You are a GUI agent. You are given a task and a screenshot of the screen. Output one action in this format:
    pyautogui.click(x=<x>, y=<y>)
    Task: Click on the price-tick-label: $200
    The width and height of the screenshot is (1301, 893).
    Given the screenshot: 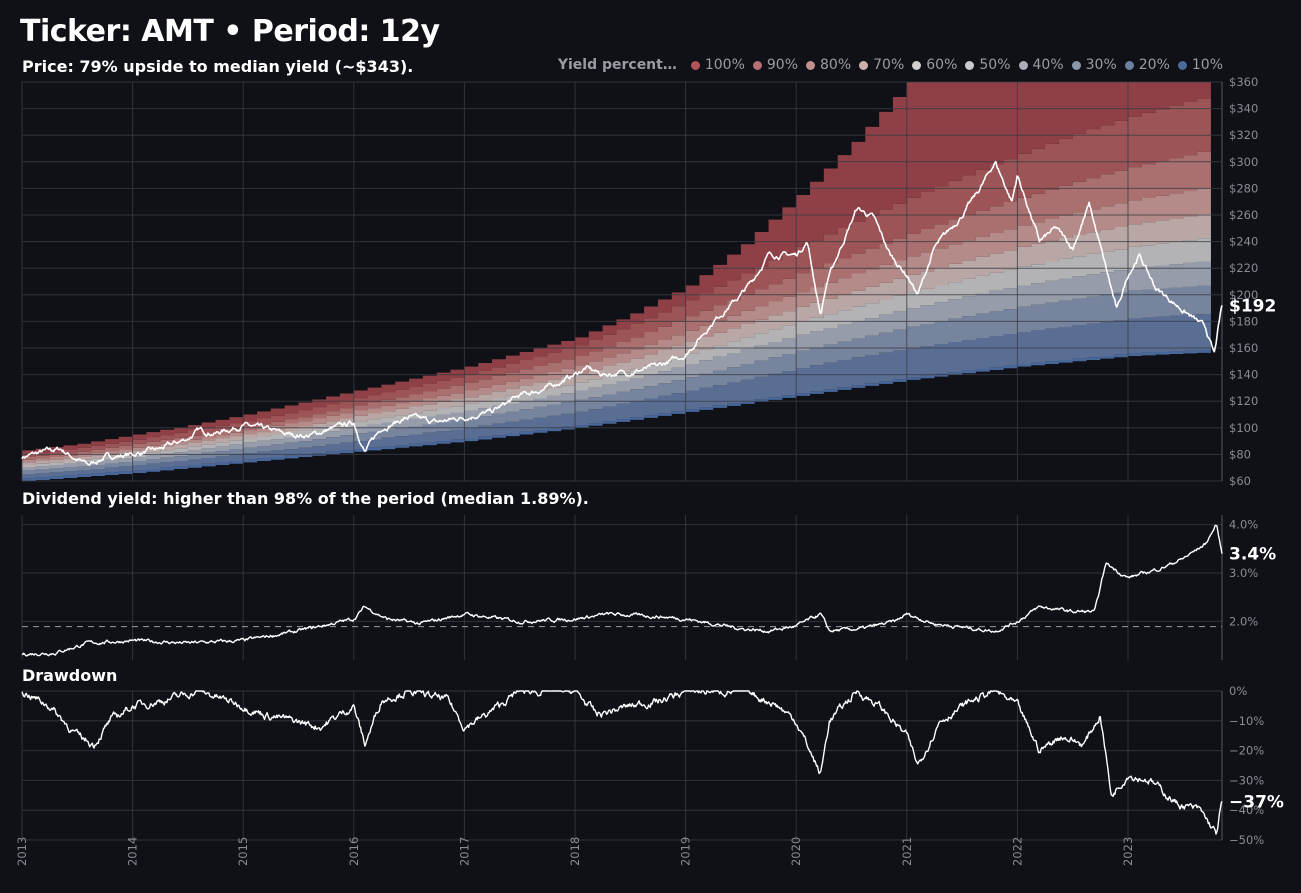 What is the action you would take?
    pyautogui.click(x=1243, y=295)
    